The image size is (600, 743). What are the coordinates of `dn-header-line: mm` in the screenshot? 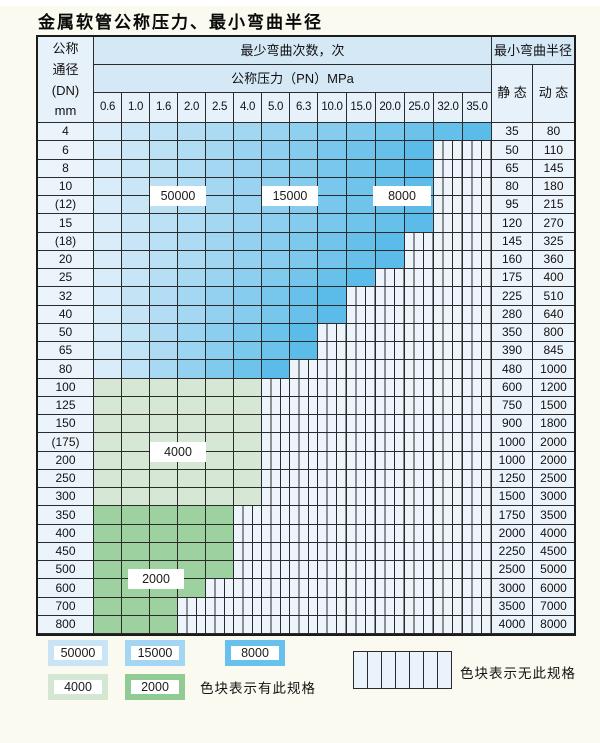 It's located at (65, 111).